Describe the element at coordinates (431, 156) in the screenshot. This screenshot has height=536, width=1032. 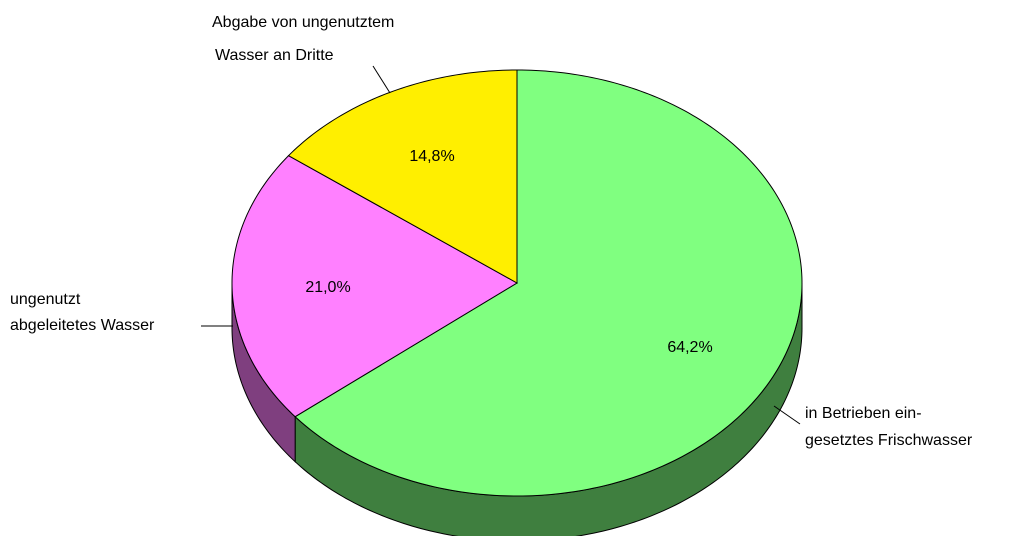
I see `value-label: 14,8%` at that location.